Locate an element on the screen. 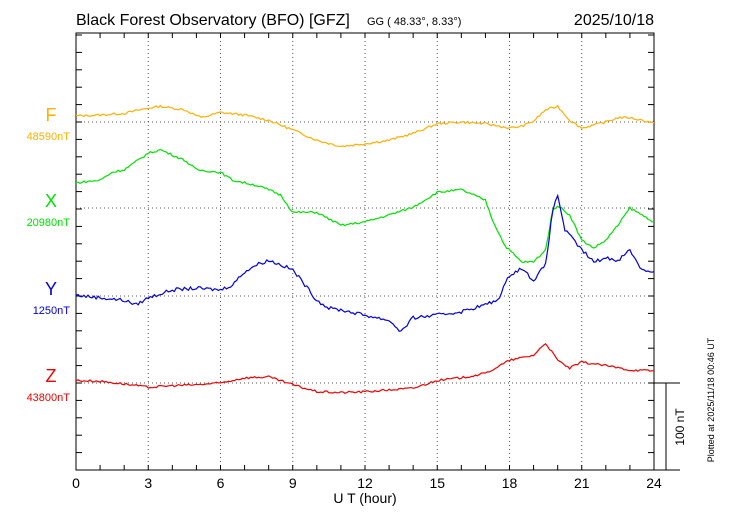 The height and width of the screenshot is (520, 730). x-tick-label: 3 is located at coordinates (148, 483).